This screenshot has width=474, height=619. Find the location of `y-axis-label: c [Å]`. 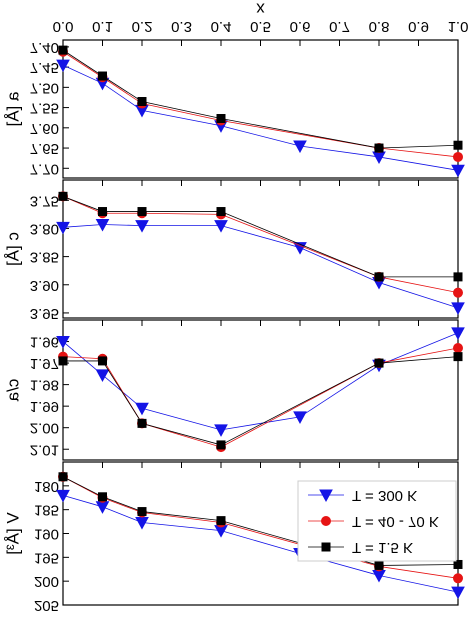

y-axis-label: c [Å] is located at coordinates (12, 249).